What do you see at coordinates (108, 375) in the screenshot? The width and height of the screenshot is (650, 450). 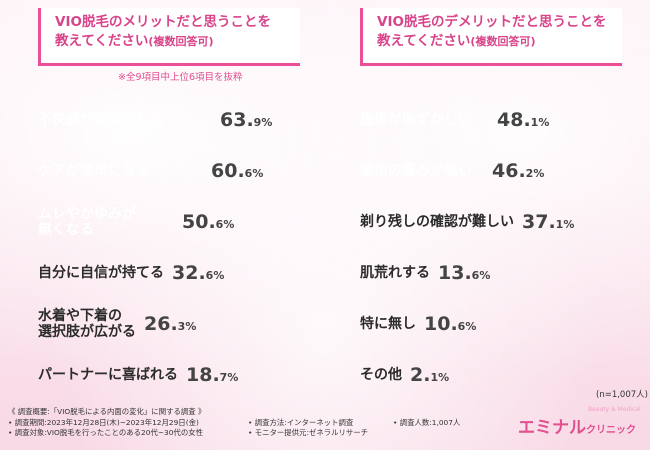 I see `merit-bar-label-6: パートナーに喜ばれる` at bounding box center [108, 375].